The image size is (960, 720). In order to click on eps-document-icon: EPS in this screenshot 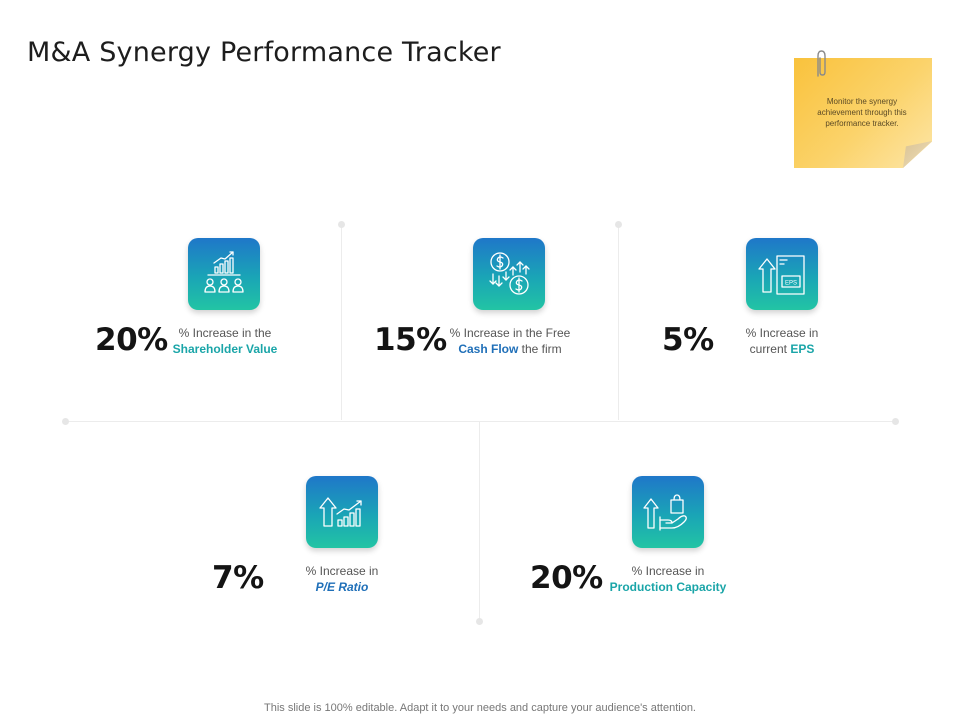, I will do `click(782, 274)`.